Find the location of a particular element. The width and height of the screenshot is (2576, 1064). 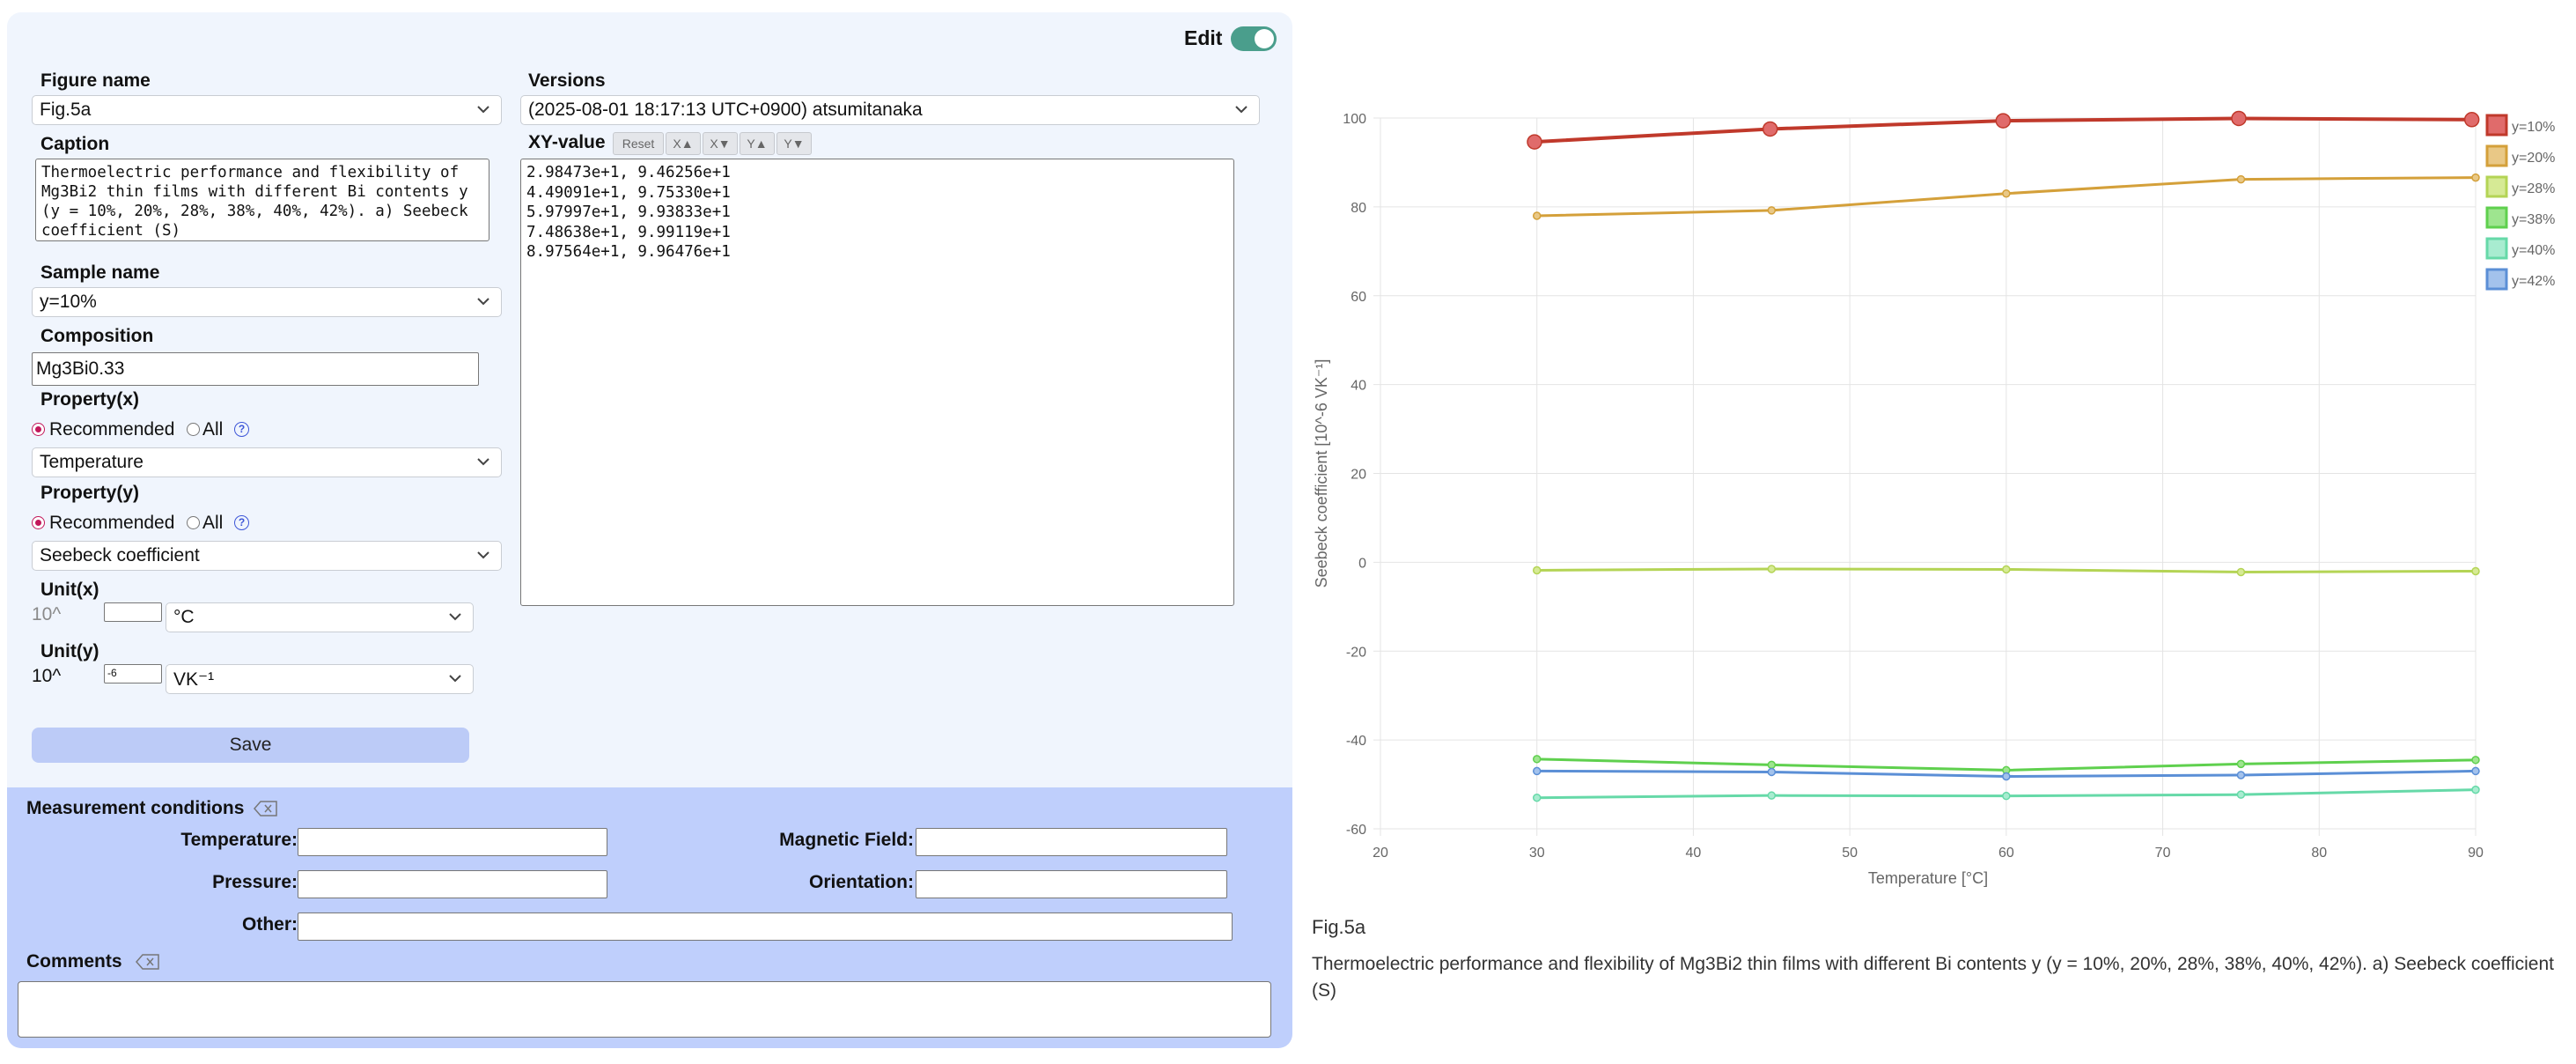

measurement-conditions-title: Measurement conditions is located at coordinates (135, 808).